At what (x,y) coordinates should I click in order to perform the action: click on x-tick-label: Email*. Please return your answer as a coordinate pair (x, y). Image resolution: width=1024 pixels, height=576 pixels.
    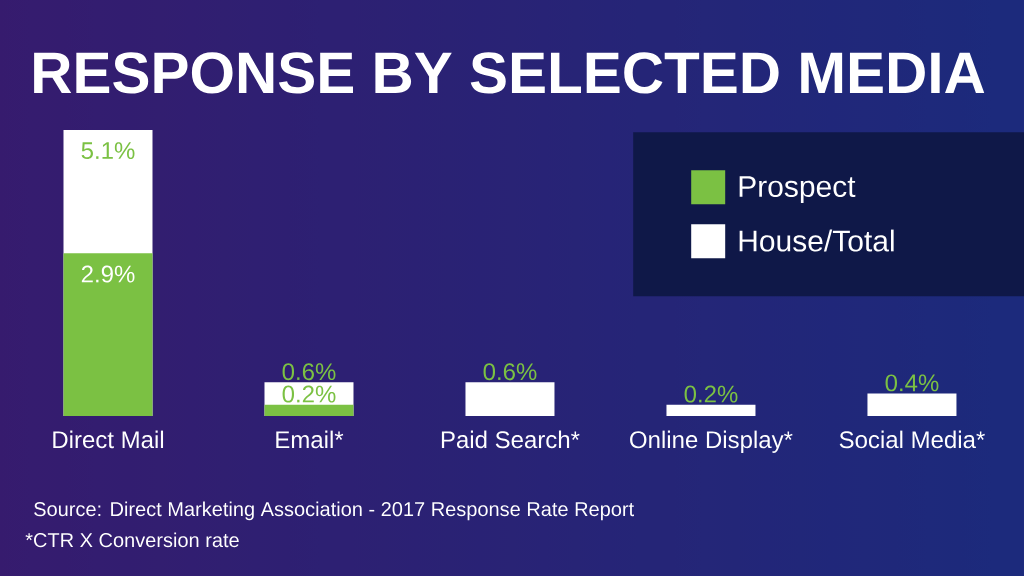
    Looking at the image, I should click on (310, 439).